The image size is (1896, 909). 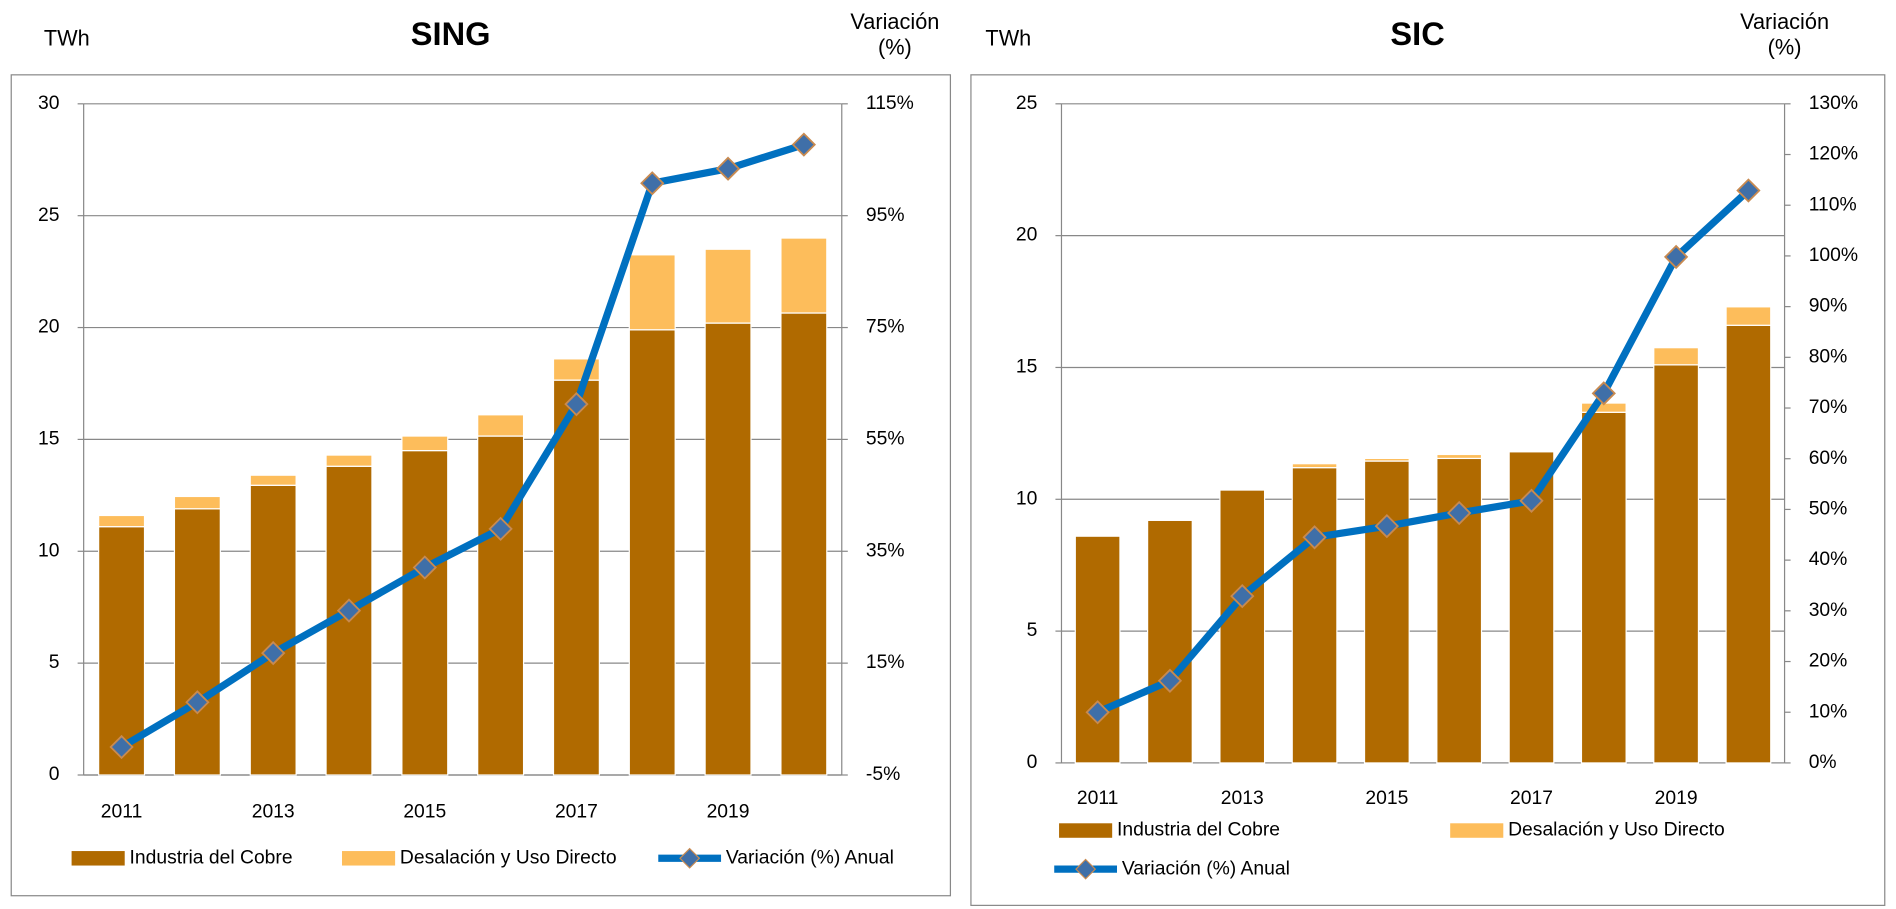 I want to click on y2-tick-label: 35%, so click(x=885, y=550).